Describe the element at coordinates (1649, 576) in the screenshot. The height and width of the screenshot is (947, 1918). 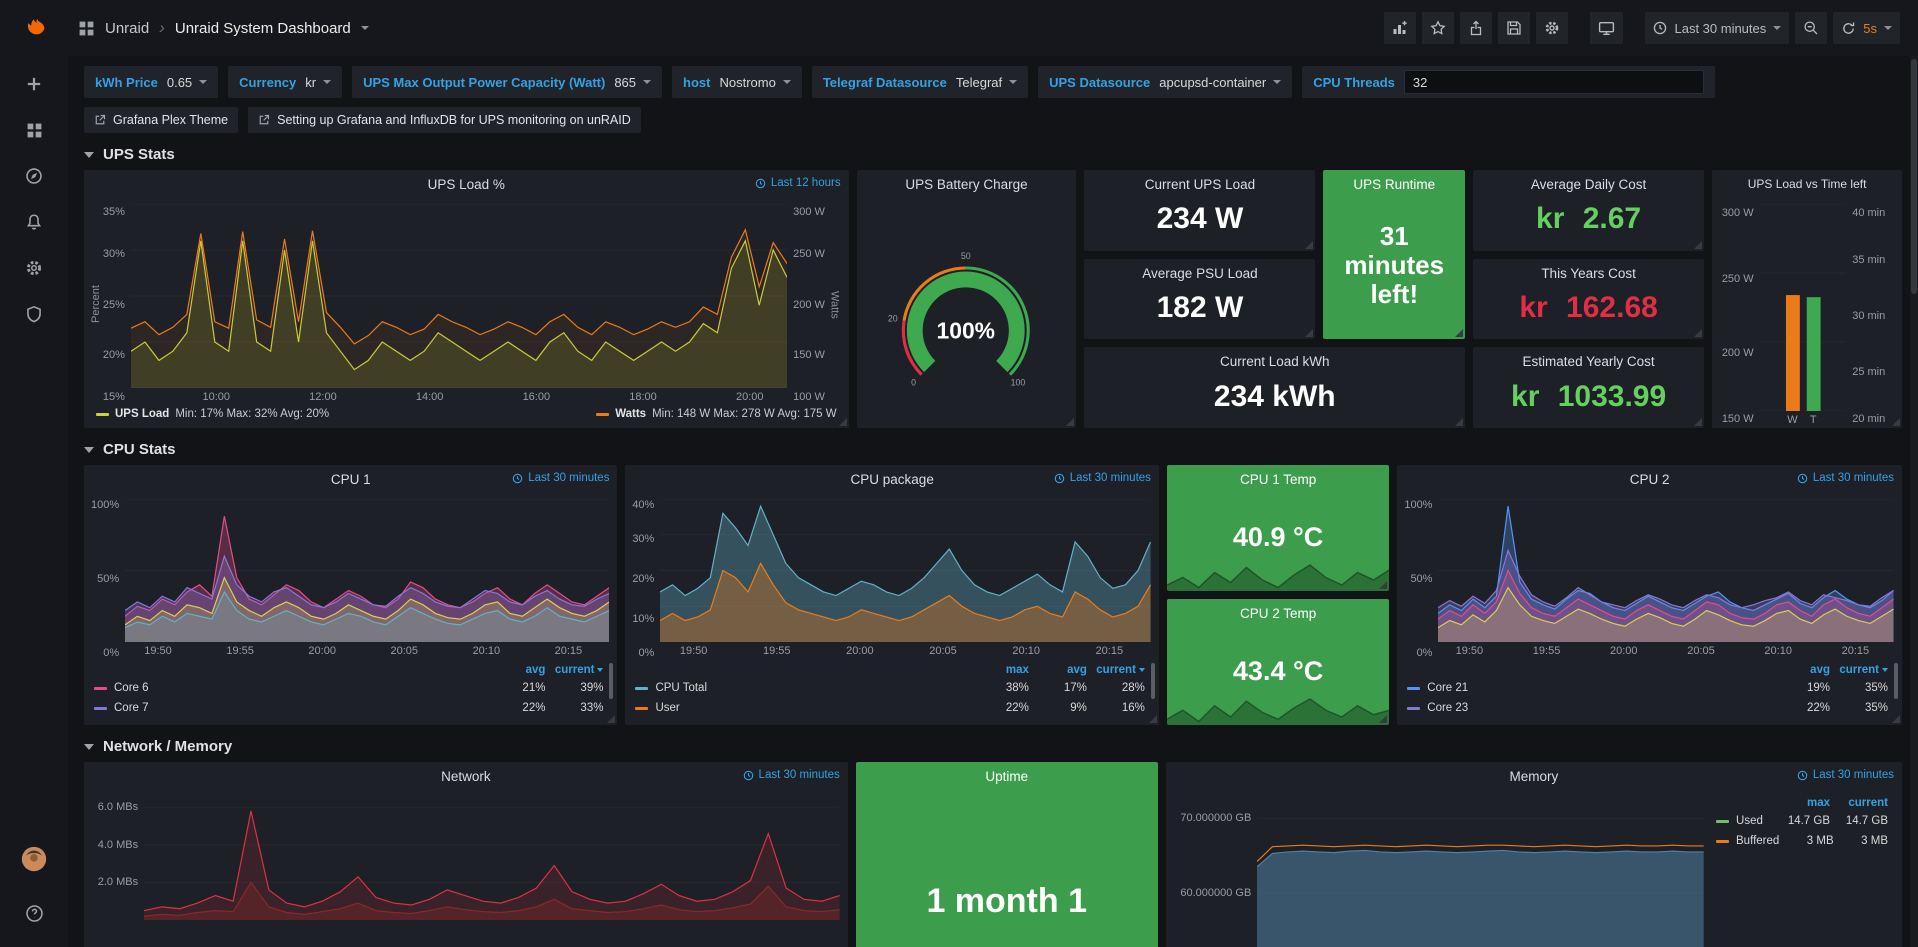
I see `cpu2-chart: 100% 50% 0% 19:50 19:55 20:00 20:05 20:10 20:15` at that location.